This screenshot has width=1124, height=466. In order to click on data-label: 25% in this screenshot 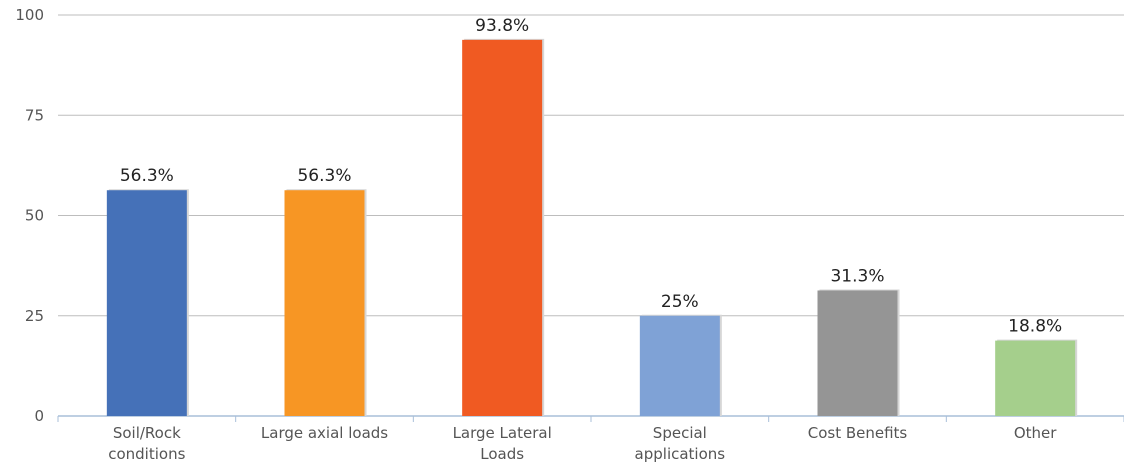, I will do `click(680, 302)`.